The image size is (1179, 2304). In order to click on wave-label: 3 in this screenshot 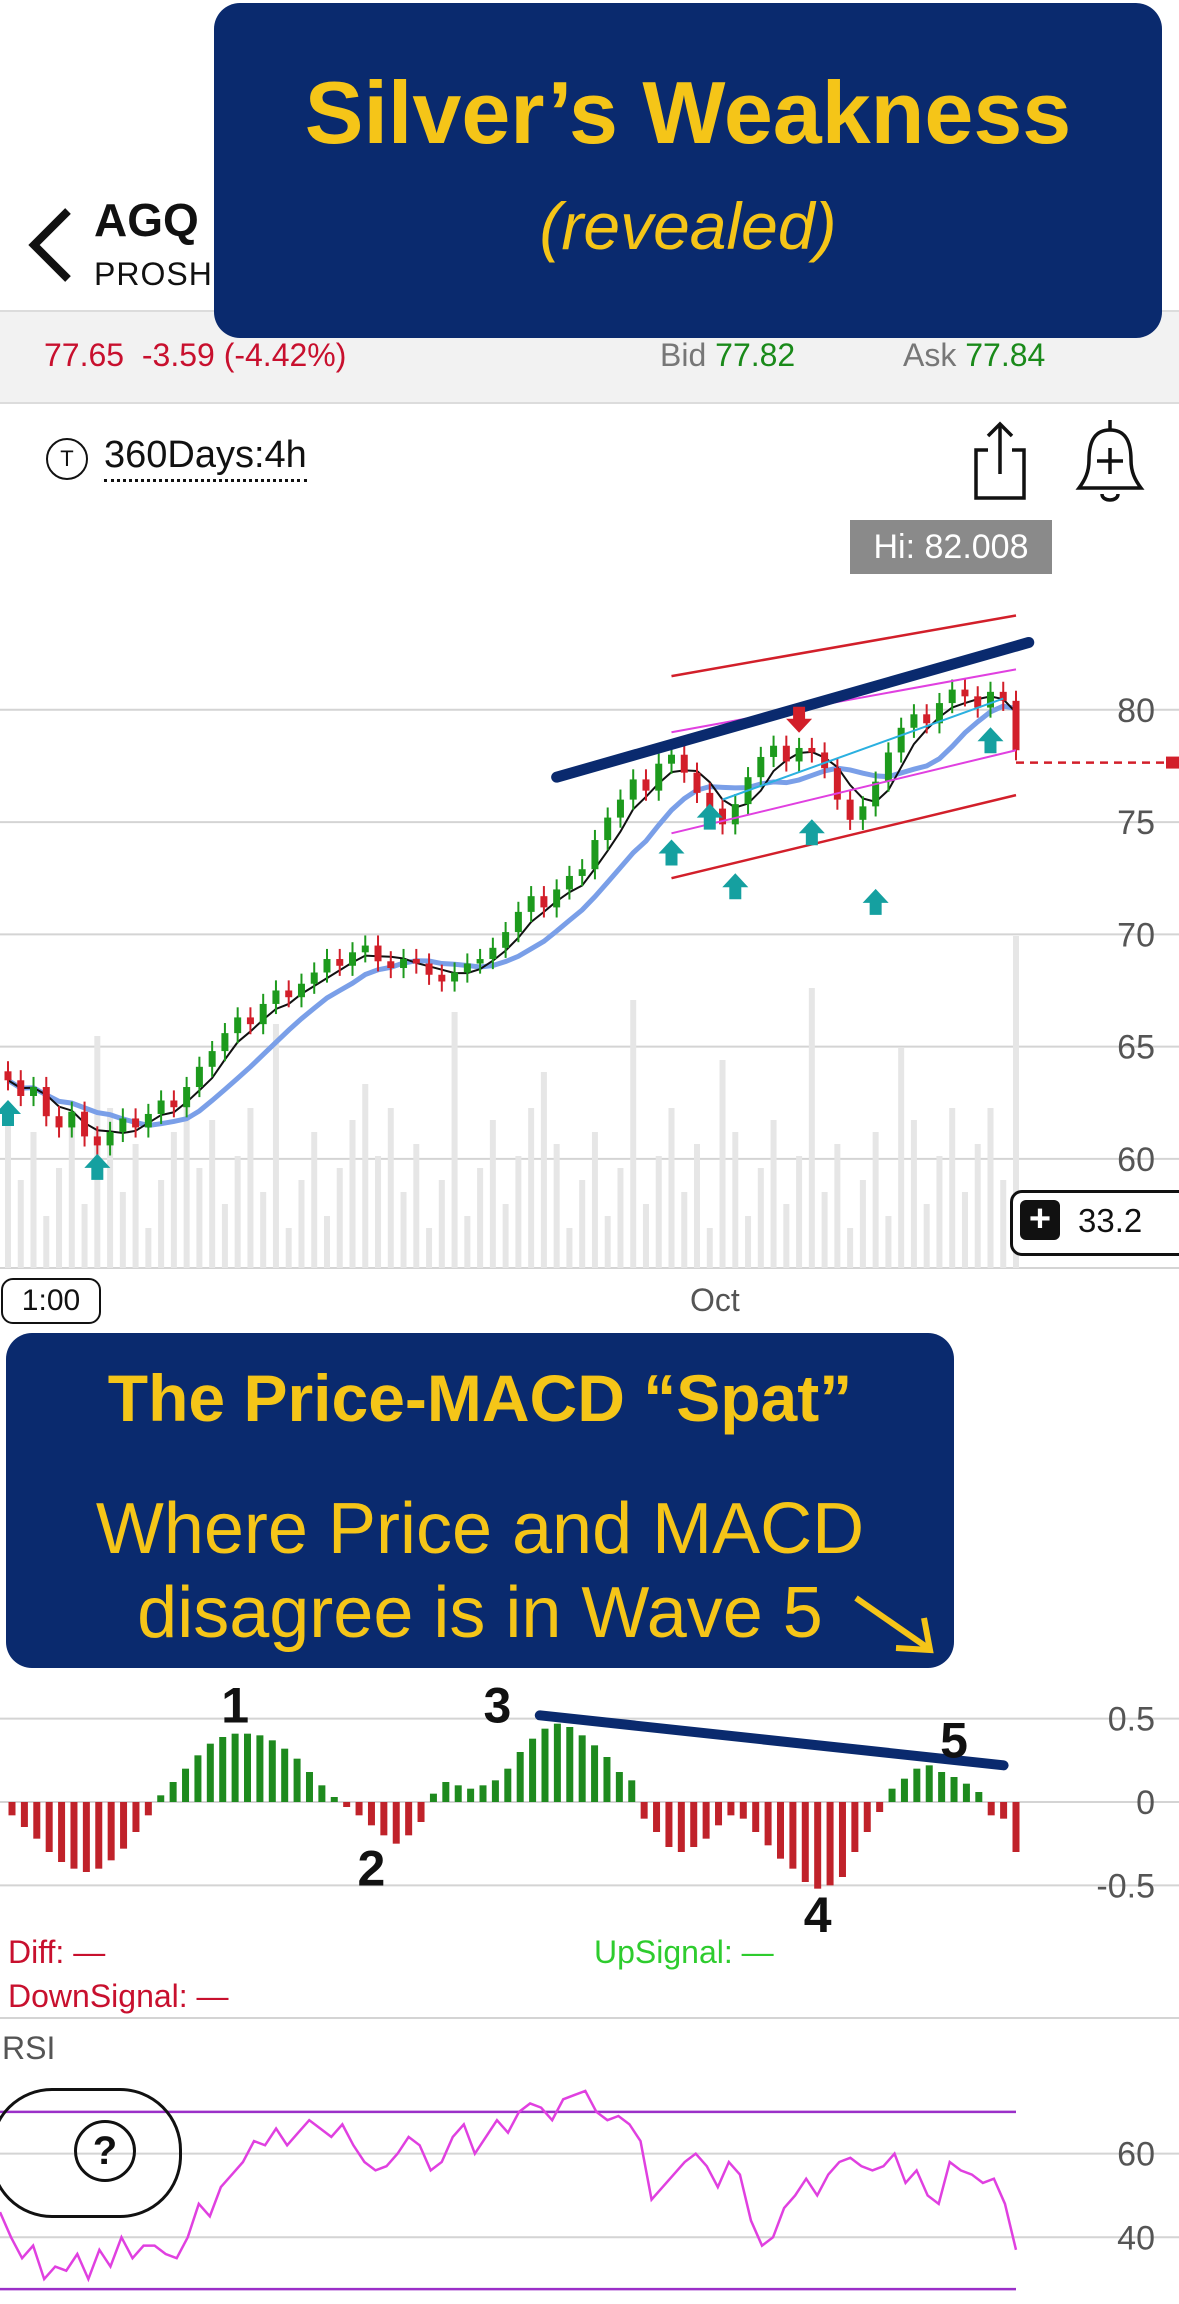, I will do `click(497, 1706)`.